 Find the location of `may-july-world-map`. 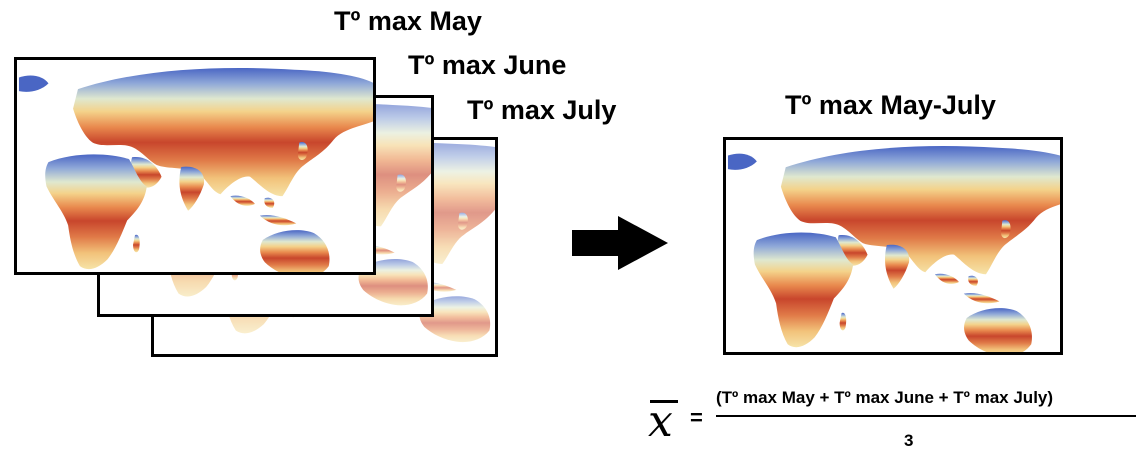

may-july-world-map is located at coordinates (893, 246).